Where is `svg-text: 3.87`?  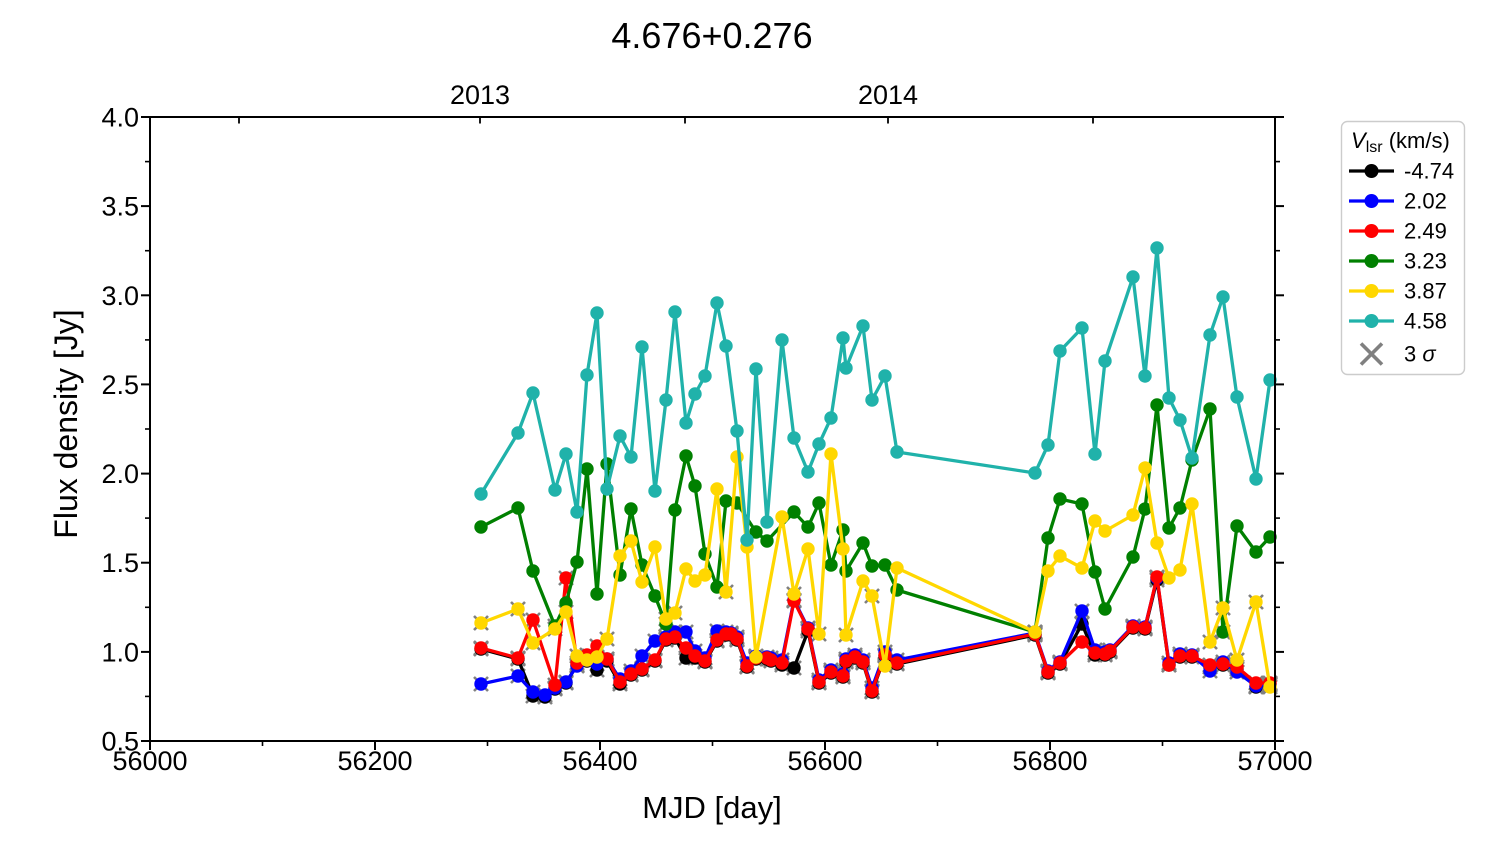
svg-text: 3.87 is located at coordinates (1425, 291).